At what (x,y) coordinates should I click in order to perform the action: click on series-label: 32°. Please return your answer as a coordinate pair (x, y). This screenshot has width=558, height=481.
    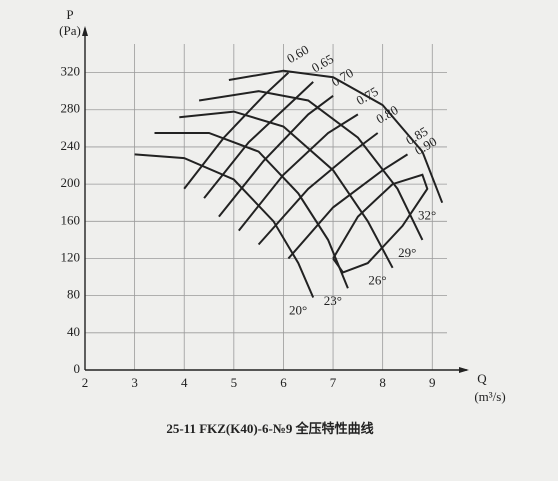
    Looking at the image, I should click on (427, 215).